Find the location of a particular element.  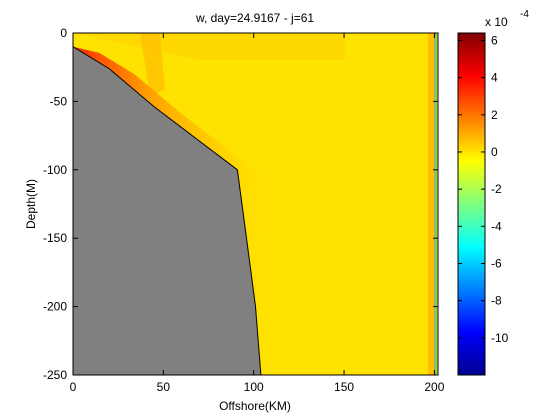

chart-title: w, day=24.9167 - j=61 is located at coordinates (254, 18).